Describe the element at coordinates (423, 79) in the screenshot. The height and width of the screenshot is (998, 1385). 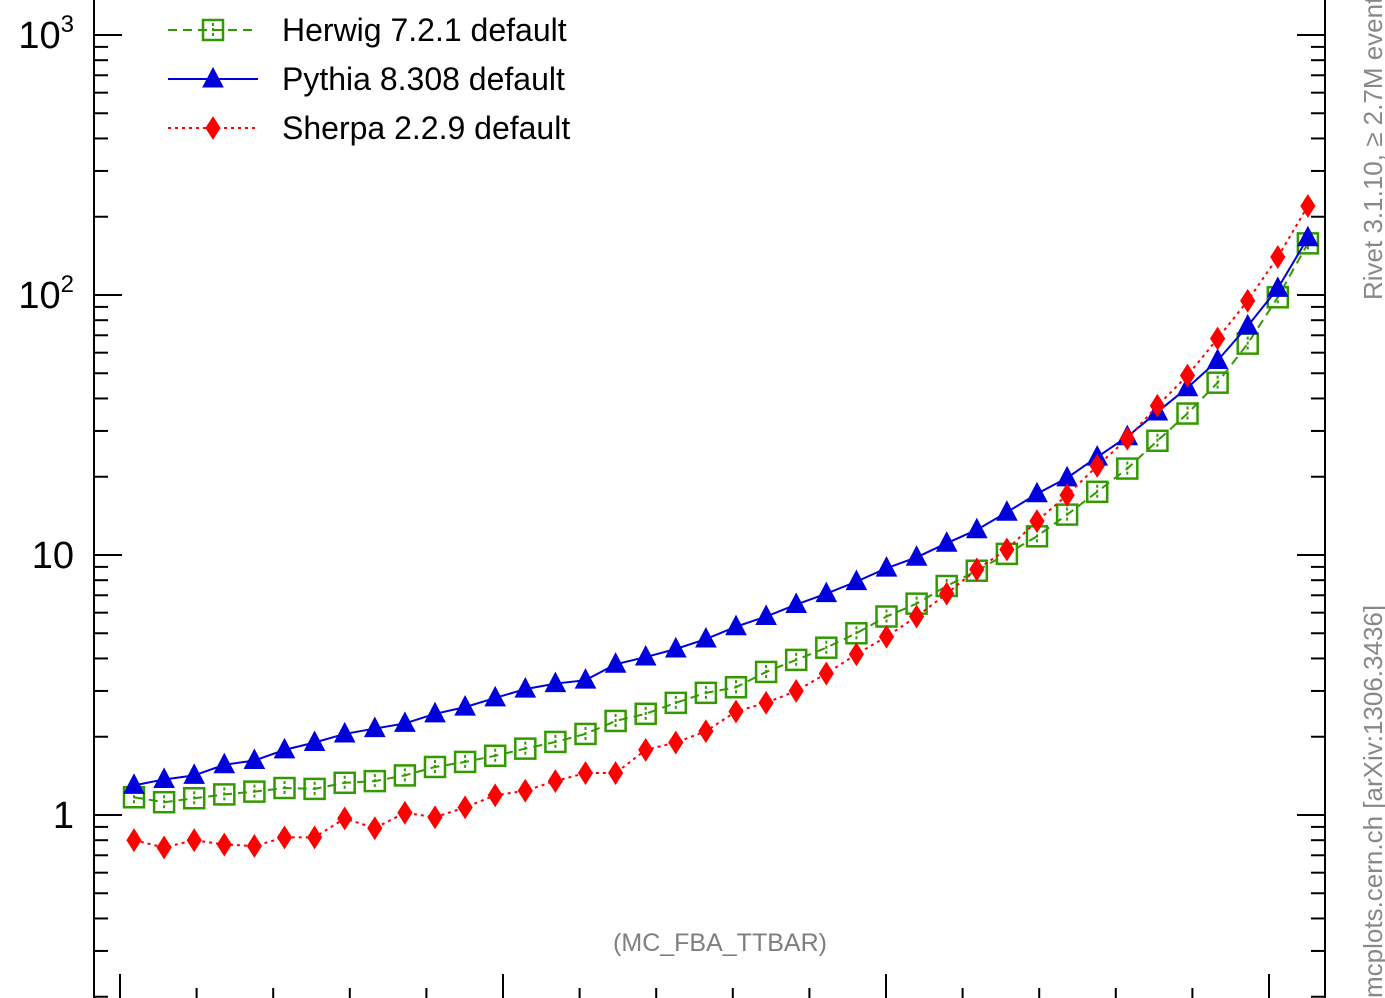
I see `legend-label: Pythia 8.308 default` at that location.